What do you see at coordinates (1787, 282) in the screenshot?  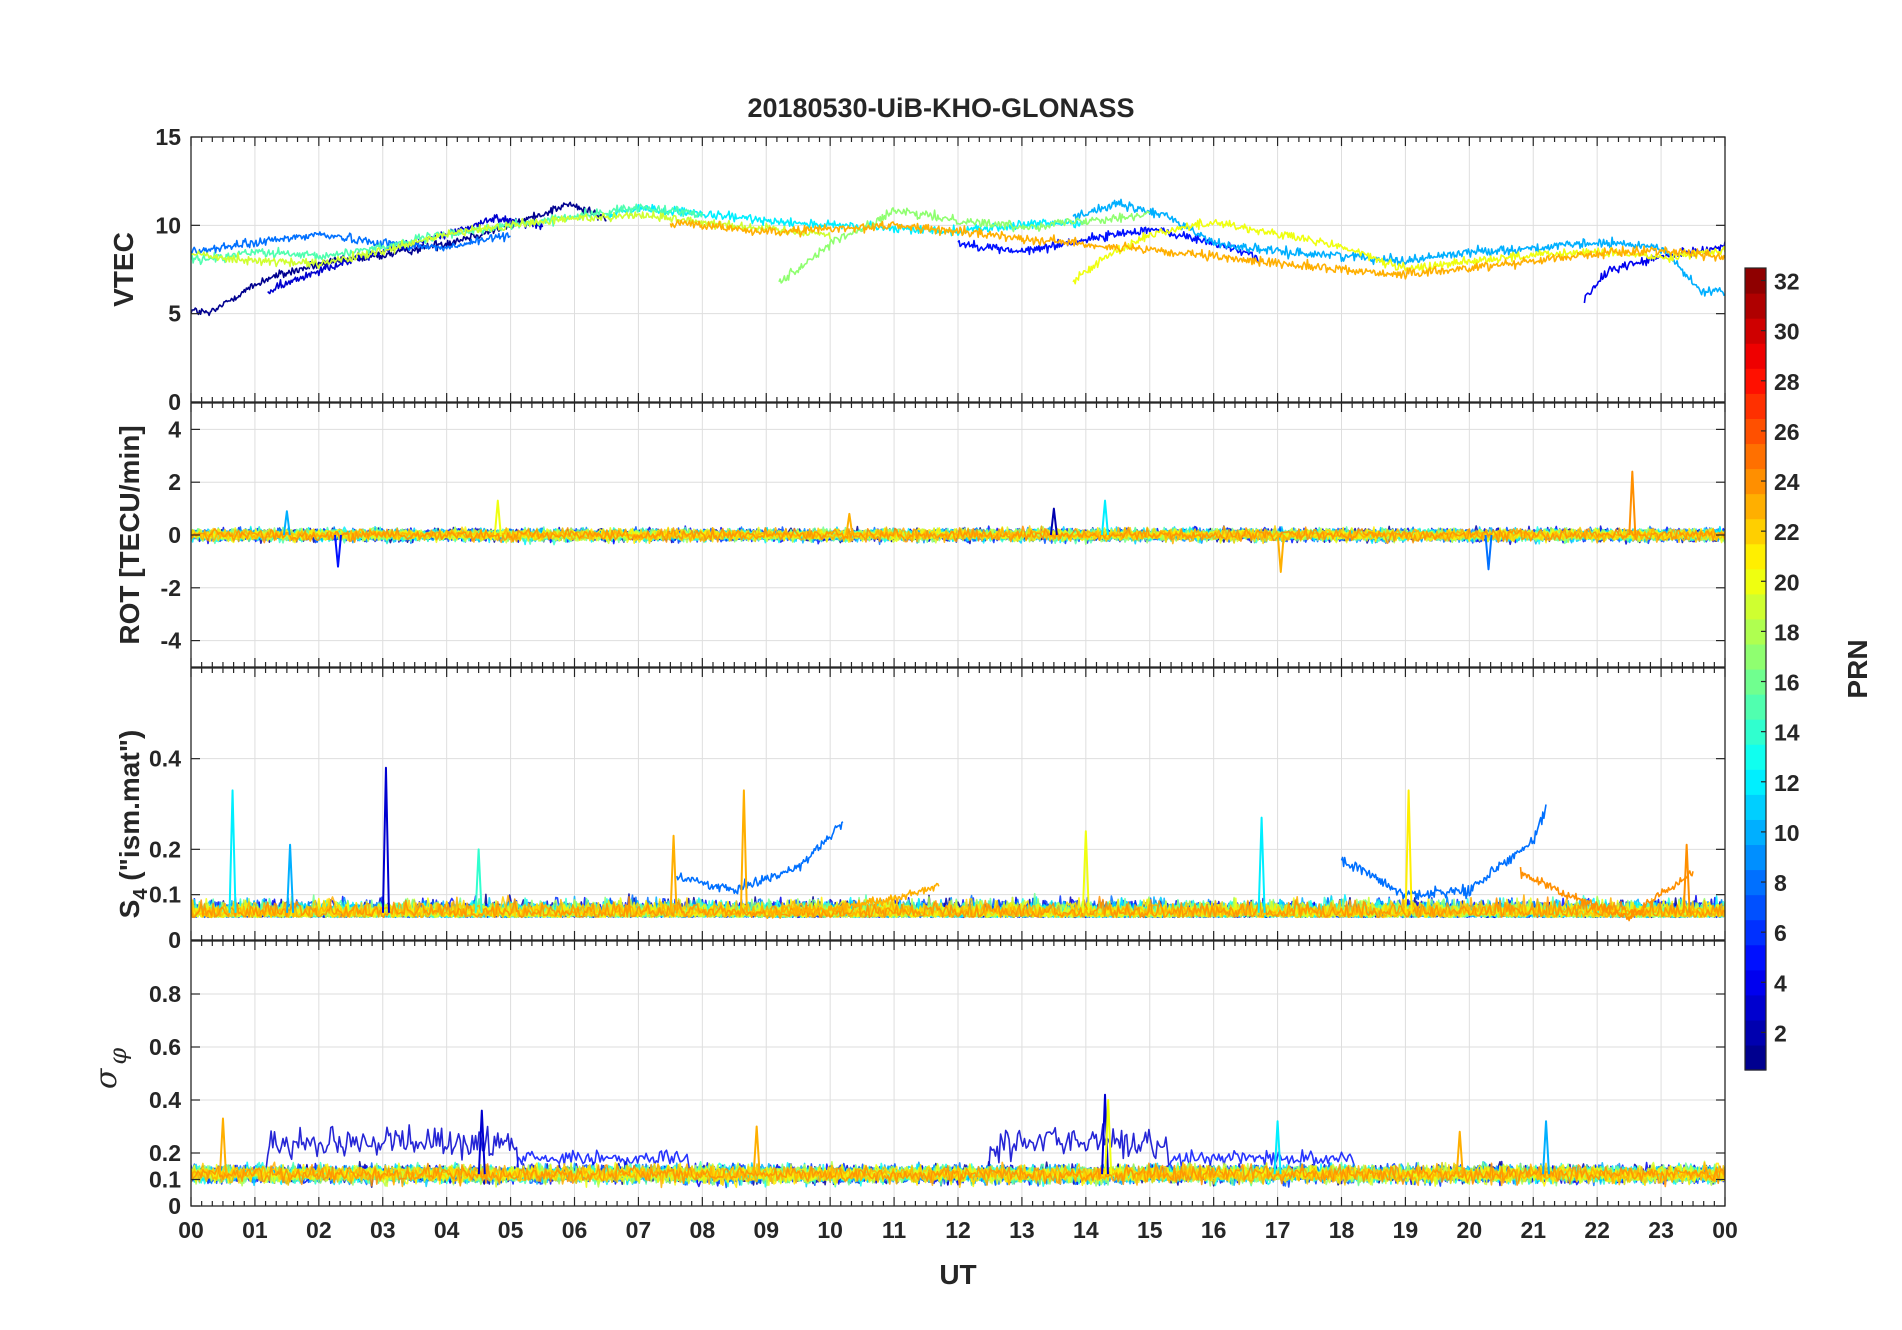 I see `colorbar-tick-label: 32` at bounding box center [1787, 282].